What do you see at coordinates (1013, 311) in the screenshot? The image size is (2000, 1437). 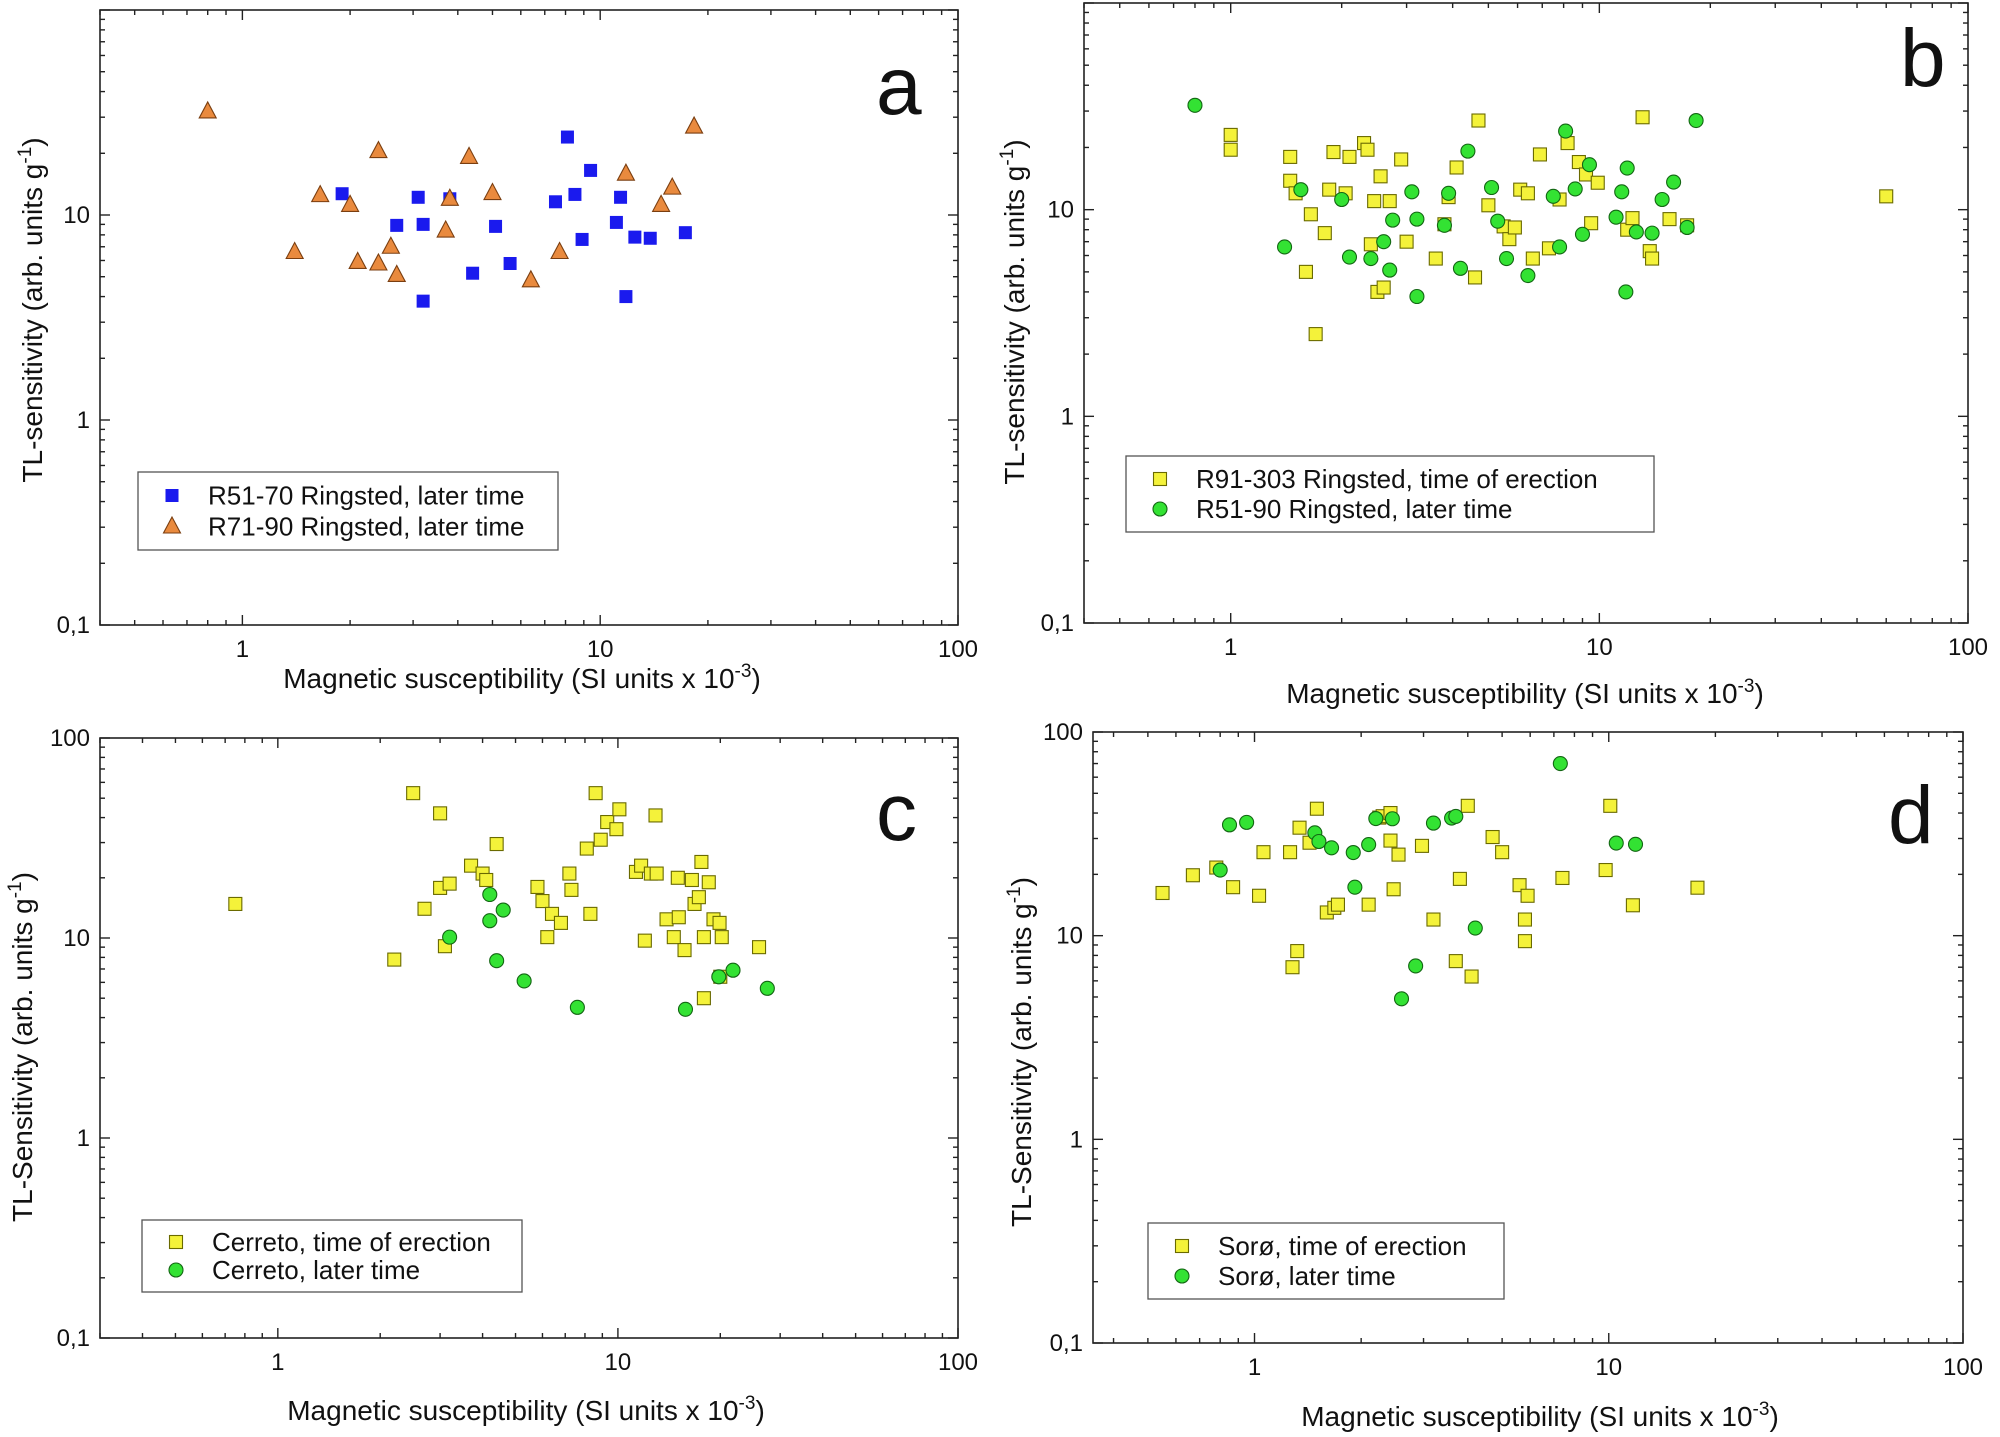 I see `panel-b-y-axis-label: TL-sensitivity (arb. units g-1)` at bounding box center [1013, 311].